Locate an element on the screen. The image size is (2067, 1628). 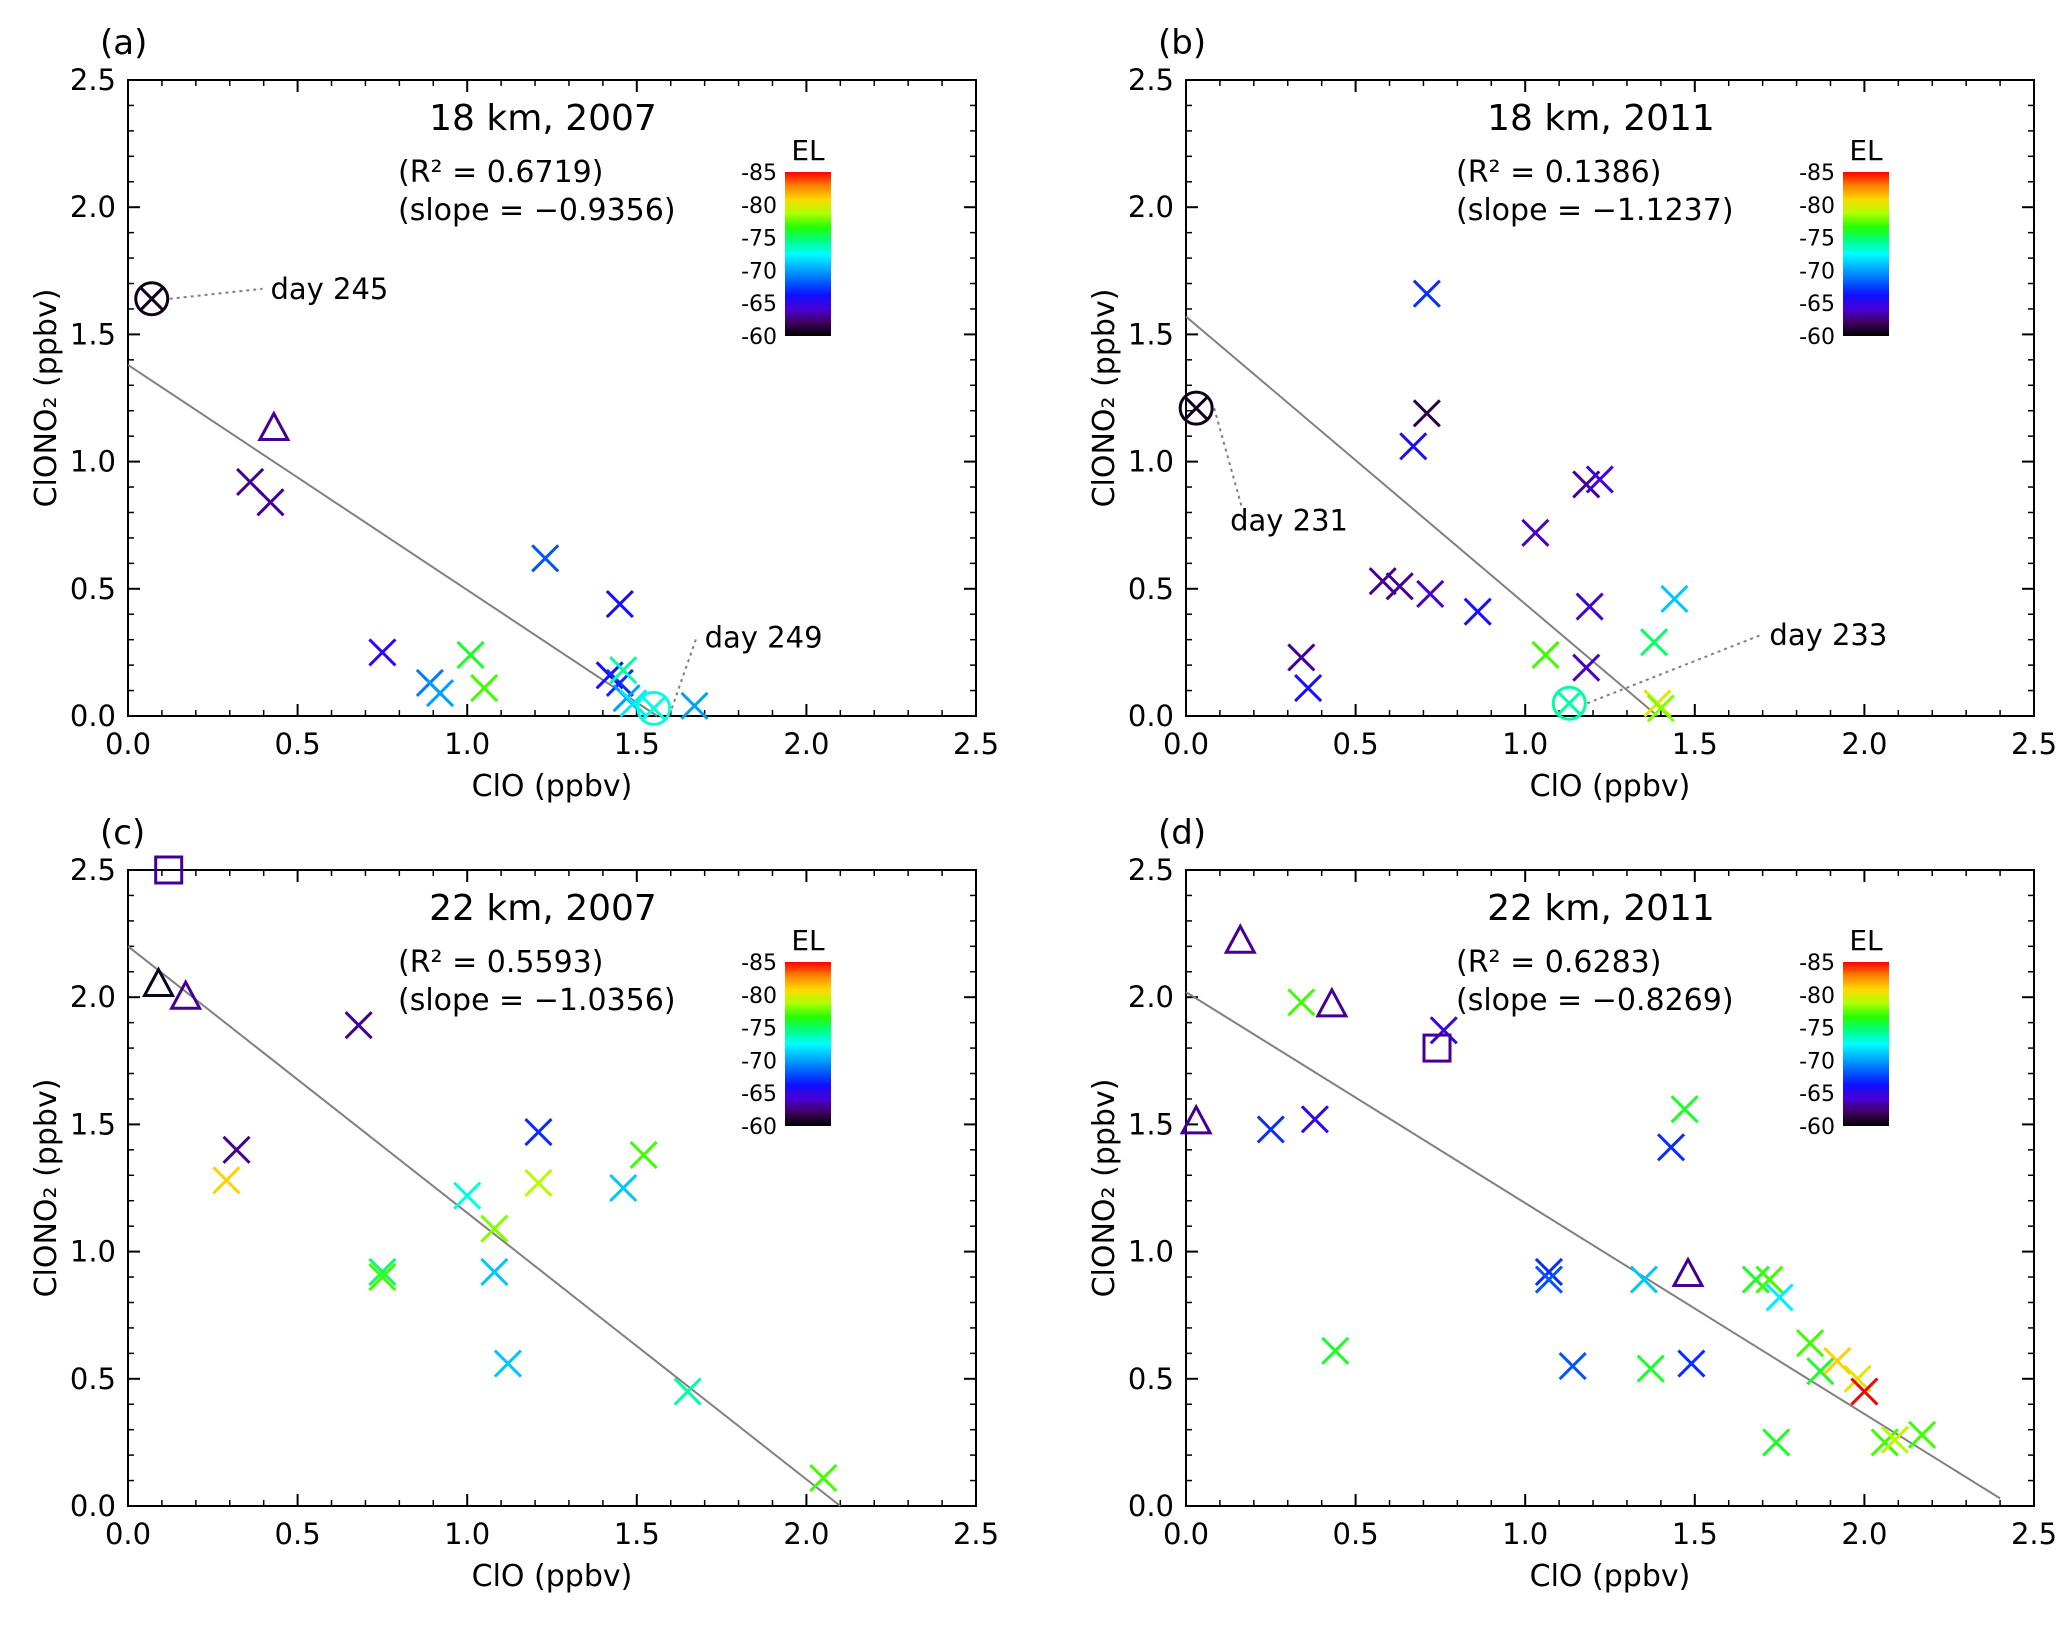
panel-label: (c) is located at coordinates (122, 833).